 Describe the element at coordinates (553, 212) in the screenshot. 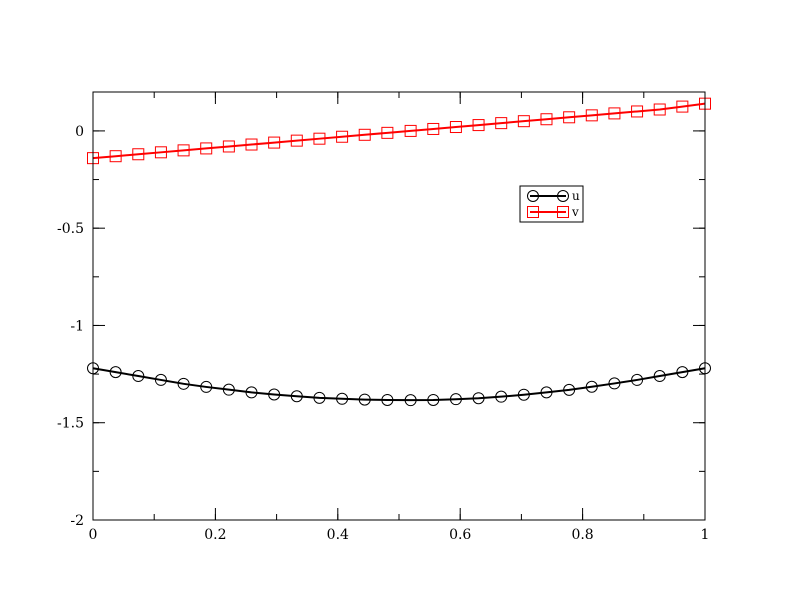

I see `legend-item-v: v` at that location.